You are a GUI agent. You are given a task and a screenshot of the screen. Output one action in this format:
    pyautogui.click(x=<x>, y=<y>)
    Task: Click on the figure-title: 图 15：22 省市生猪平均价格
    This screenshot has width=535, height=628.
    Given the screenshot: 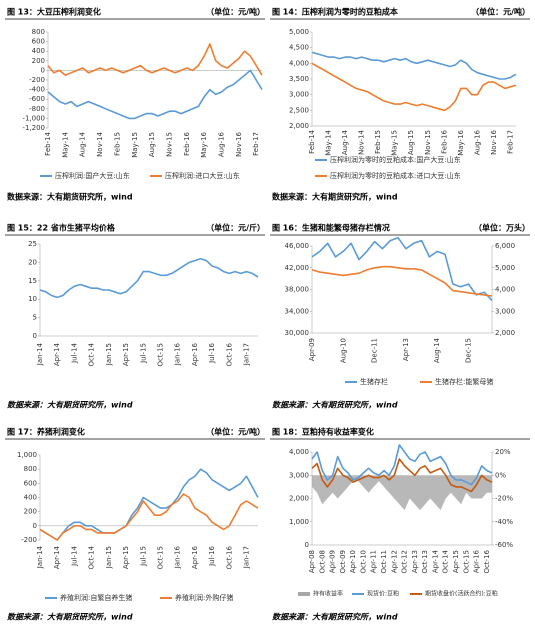 What is the action you would take?
    pyautogui.click(x=61, y=228)
    